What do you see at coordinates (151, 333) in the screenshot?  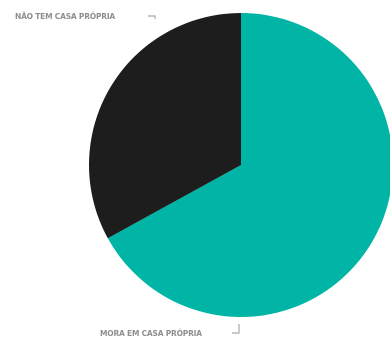 I see `label-mora-em-casa-propria: MORA EM CASA PRÓPRIA` at bounding box center [151, 333].